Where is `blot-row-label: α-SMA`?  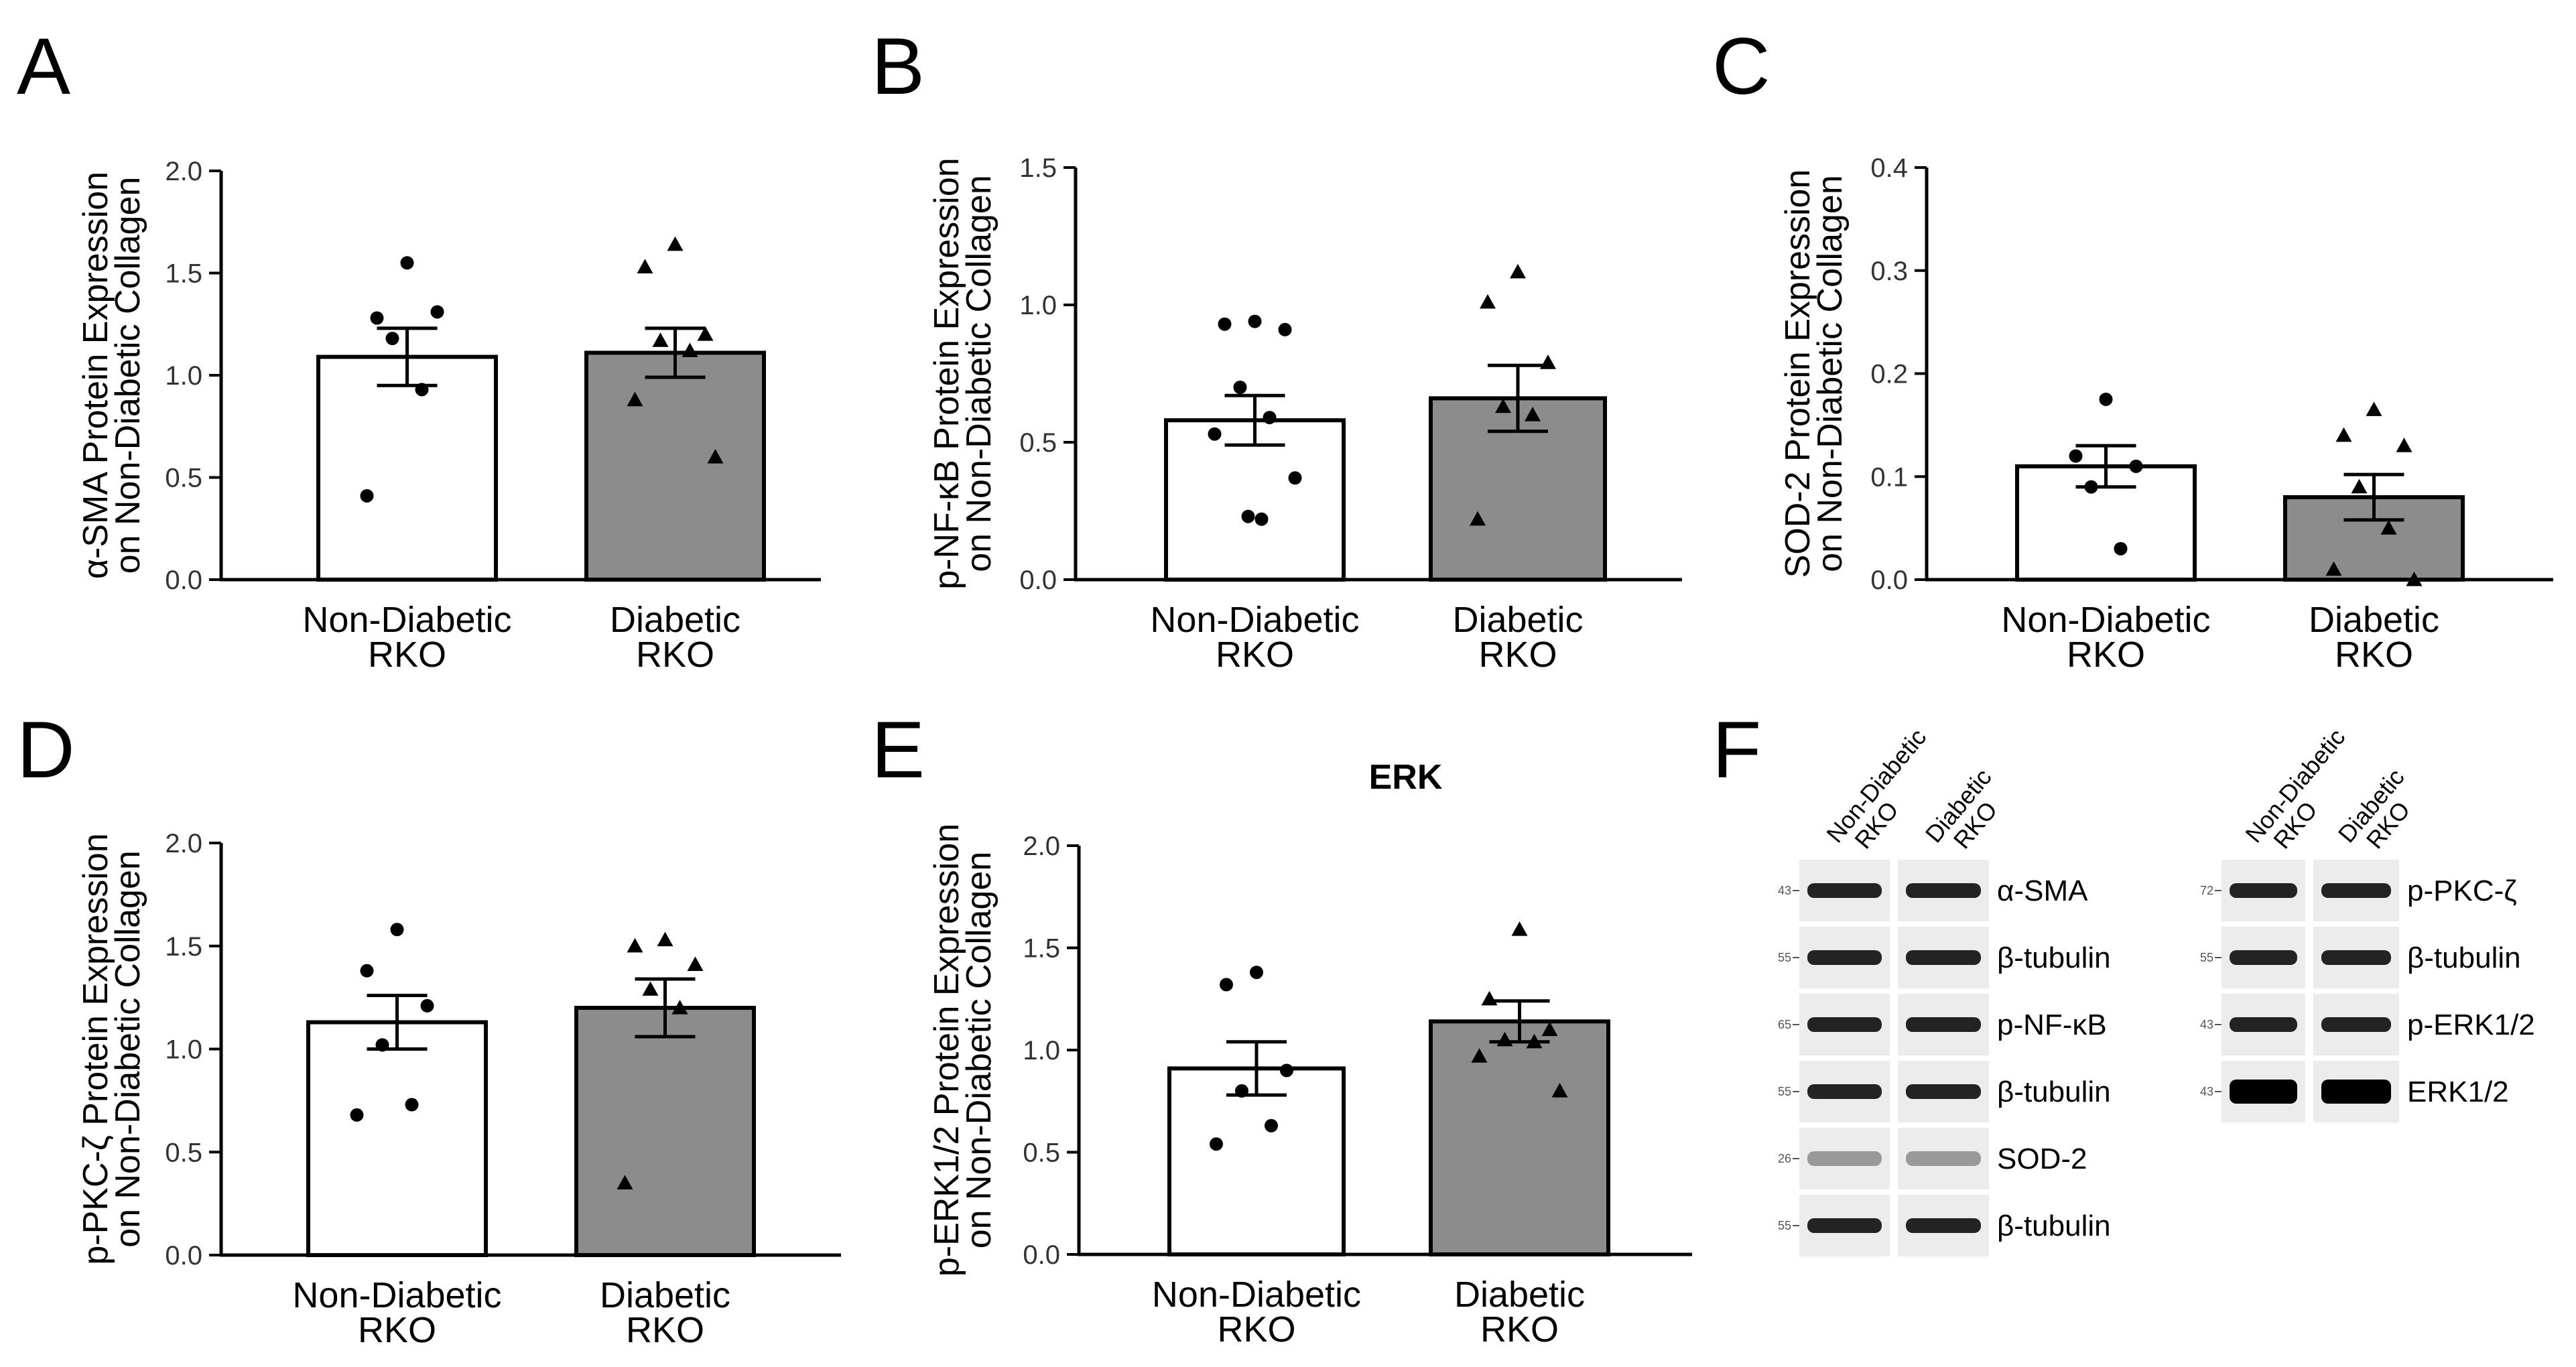
blot-row-label: α-SMA is located at coordinates (2042, 890).